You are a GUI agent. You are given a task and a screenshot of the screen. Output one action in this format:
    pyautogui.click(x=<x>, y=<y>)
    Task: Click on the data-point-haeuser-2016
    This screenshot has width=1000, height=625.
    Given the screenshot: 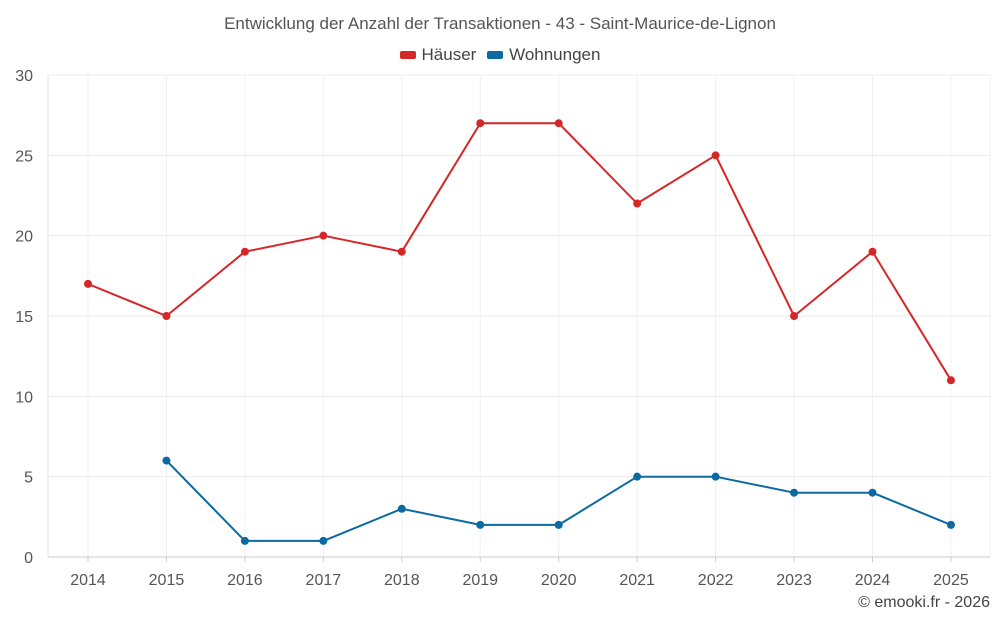 What is the action you would take?
    pyautogui.click(x=244, y=251)
    